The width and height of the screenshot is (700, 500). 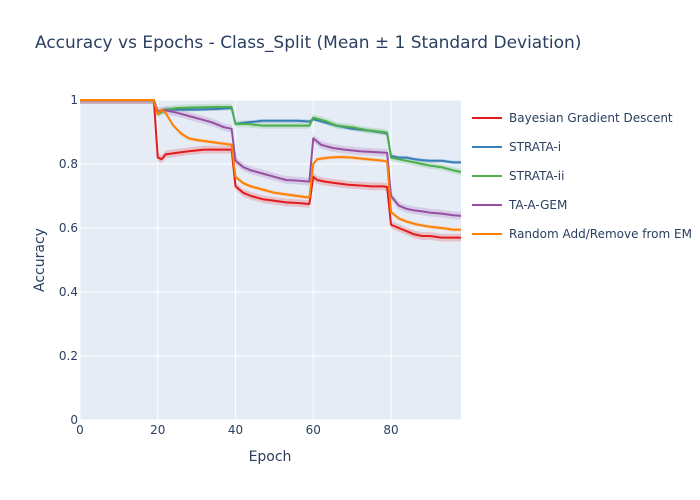 What do you see at coordinates (313, 430) in the screenshot?
I see `x-tick-label: 60` at bounding box center [313, 430].